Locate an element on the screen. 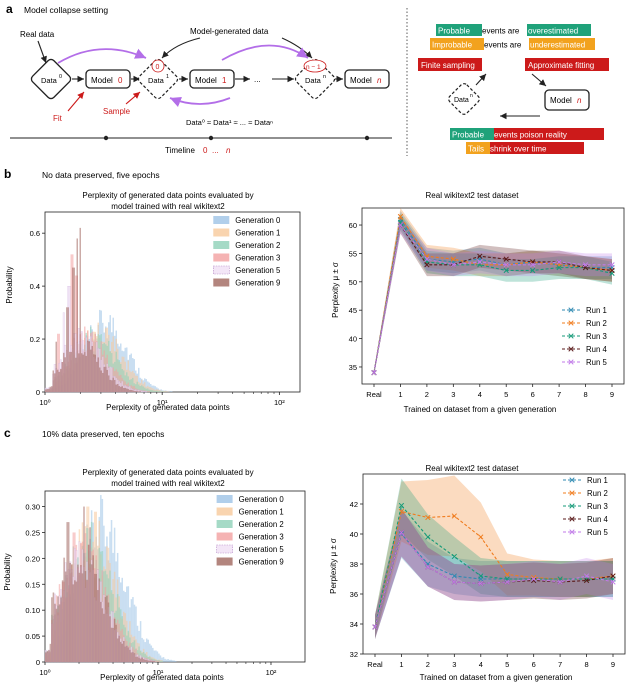  panel-b-subtitle: No data preserved, five epochs is located at coordinates (101, 175).